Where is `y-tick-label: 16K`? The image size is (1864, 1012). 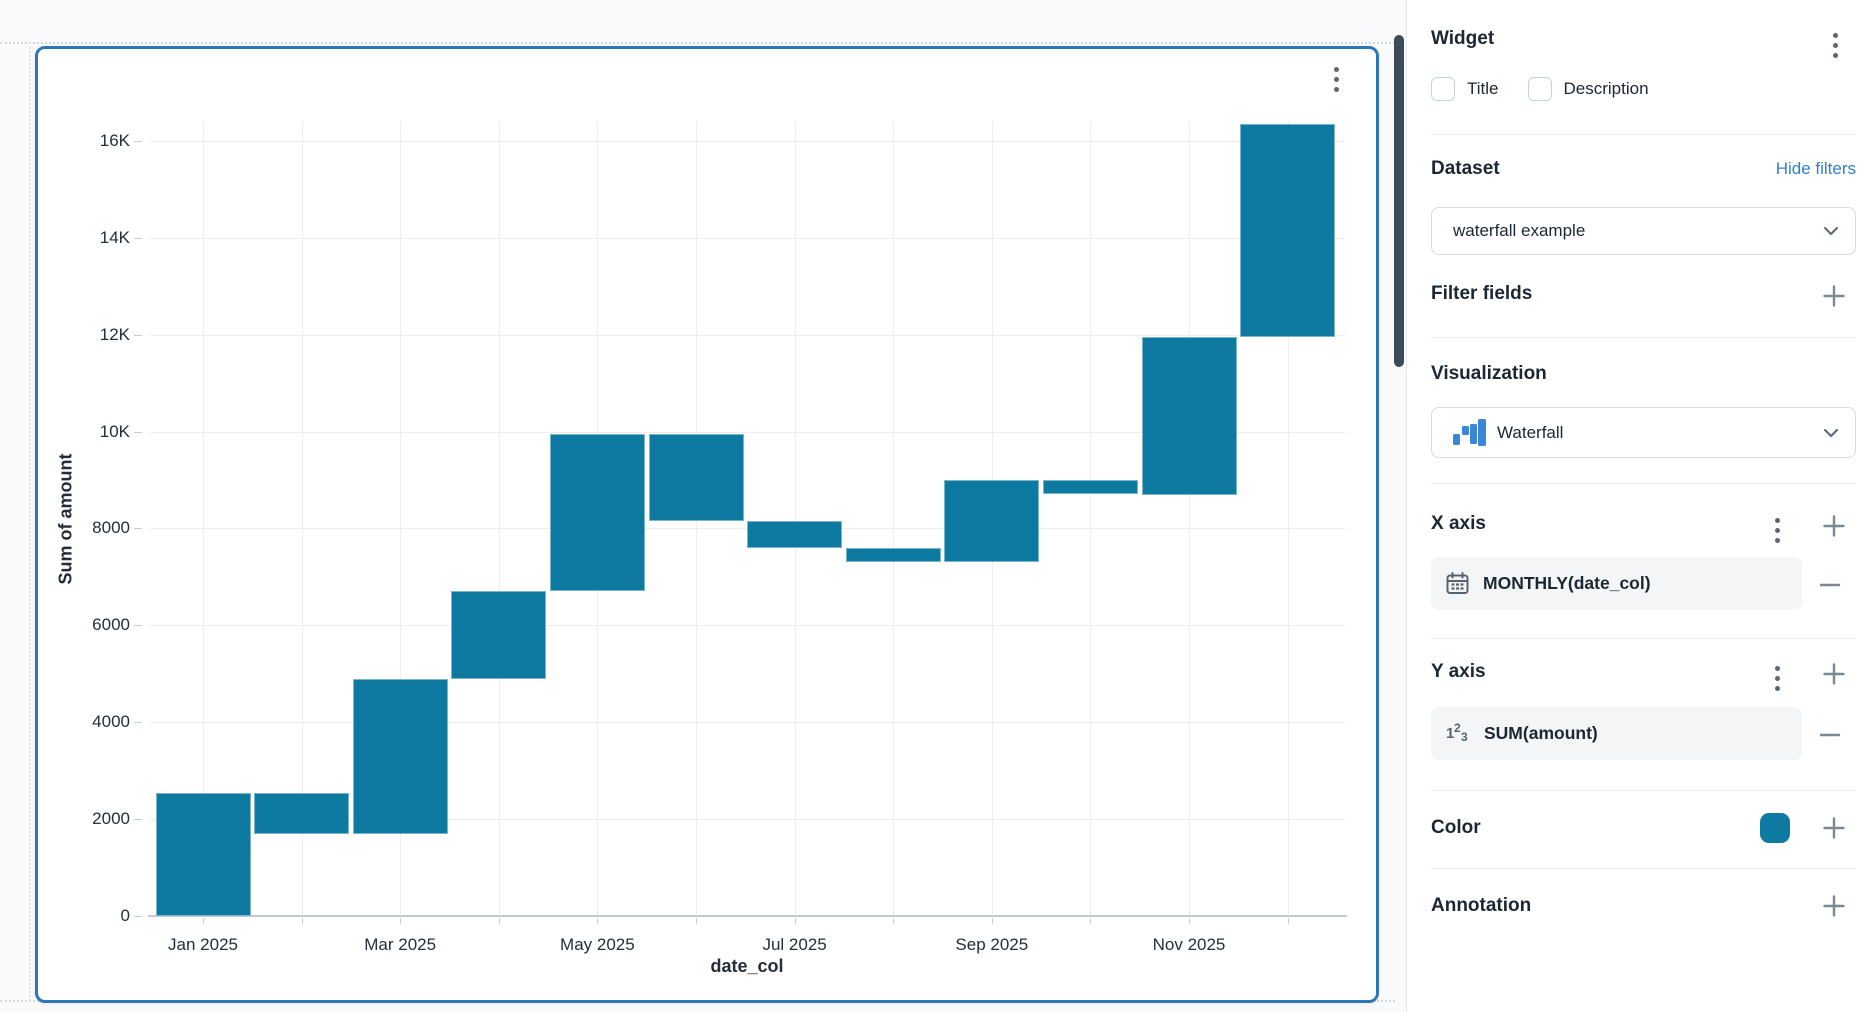
y-tick-label: 16K is located at coordinates (114, 140).